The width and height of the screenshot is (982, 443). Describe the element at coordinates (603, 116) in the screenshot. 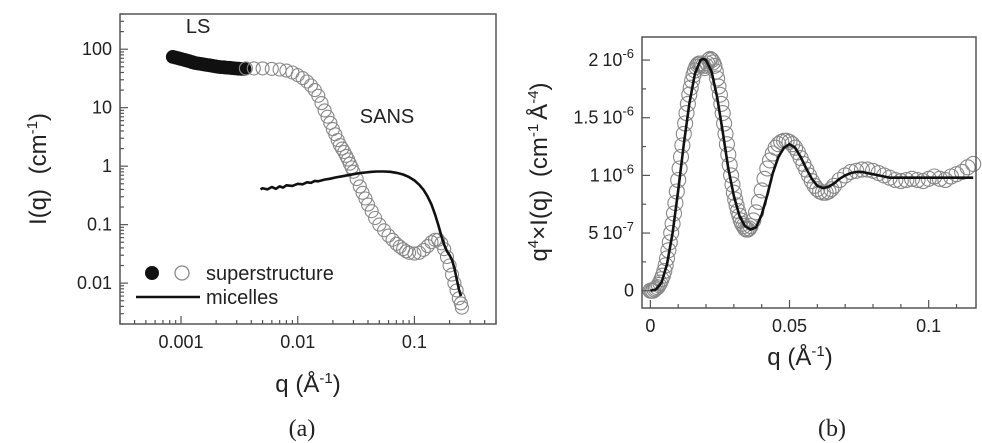

I see `y-tick-label: 1.5 10-6` at that location.